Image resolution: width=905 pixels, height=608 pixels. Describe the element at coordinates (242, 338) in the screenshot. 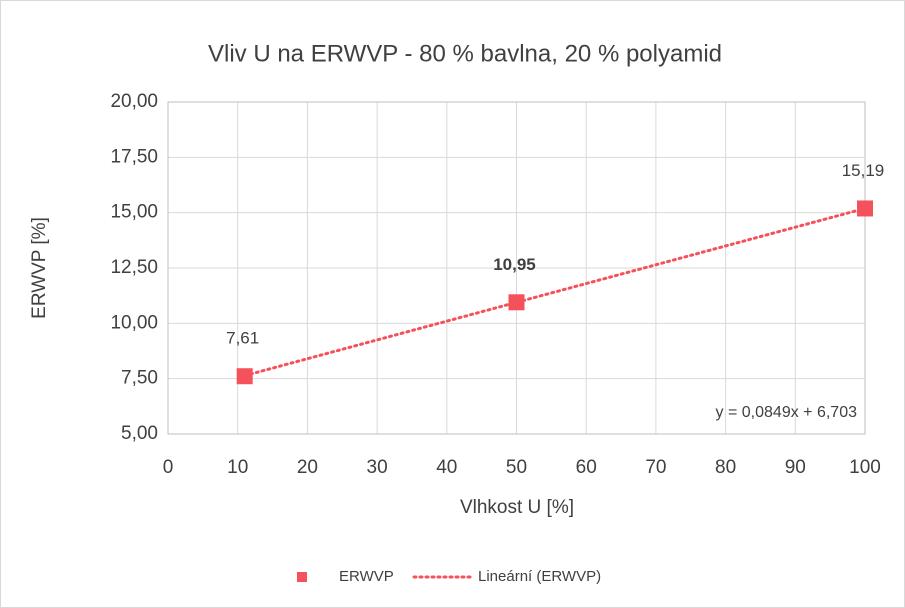

I see `data-label: 7,61` at that location.